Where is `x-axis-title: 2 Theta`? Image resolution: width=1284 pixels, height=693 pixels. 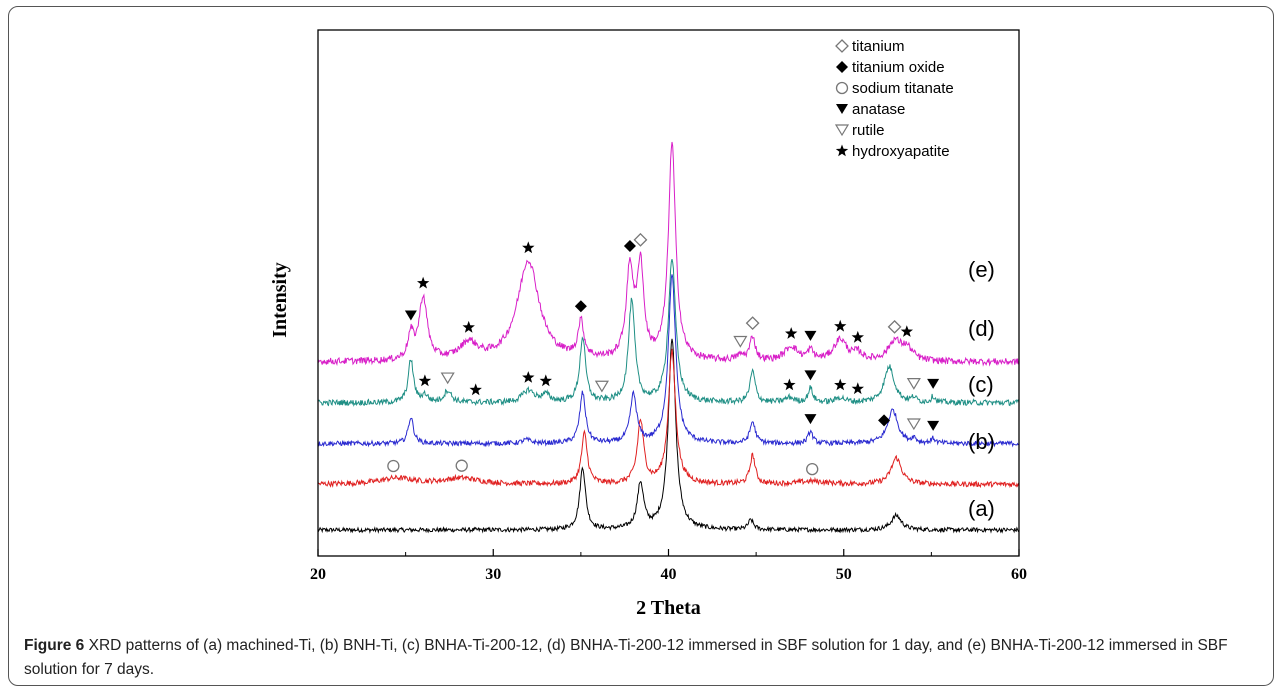 x-axis-title: 2 Theta is located at coordinates (668, 608).